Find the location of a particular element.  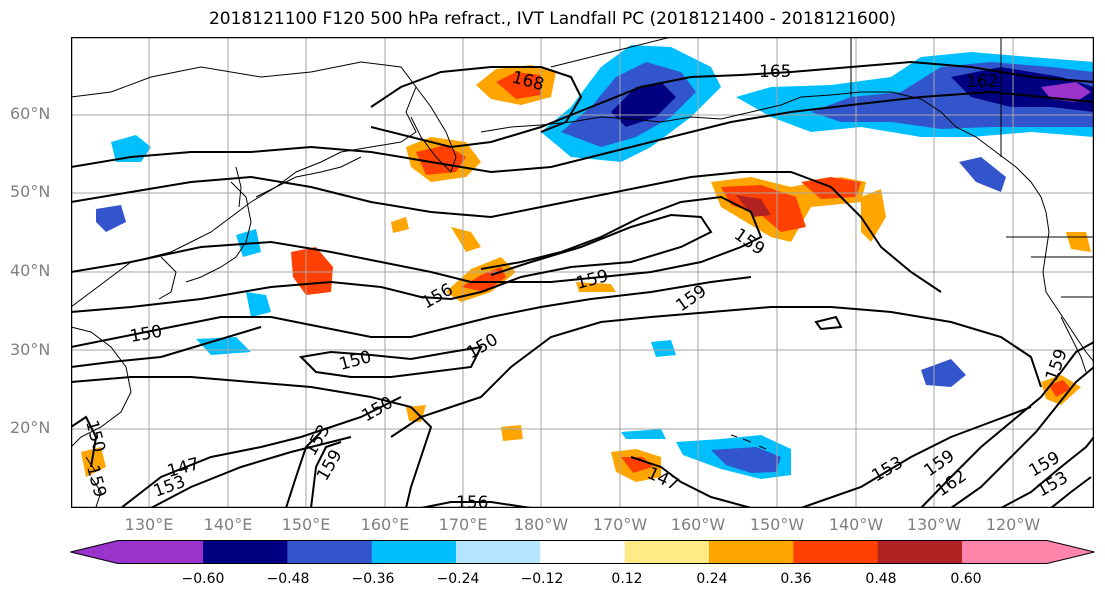

lon-label-140w: 140°W is located at coordinates (856, 524).